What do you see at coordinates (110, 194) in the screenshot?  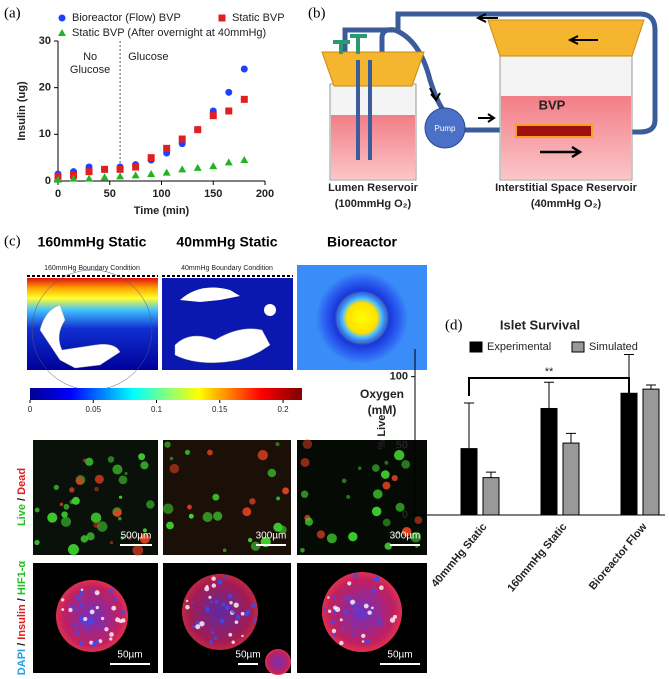 I see `x-tick-label: 50` at bounding box center [110, 194].